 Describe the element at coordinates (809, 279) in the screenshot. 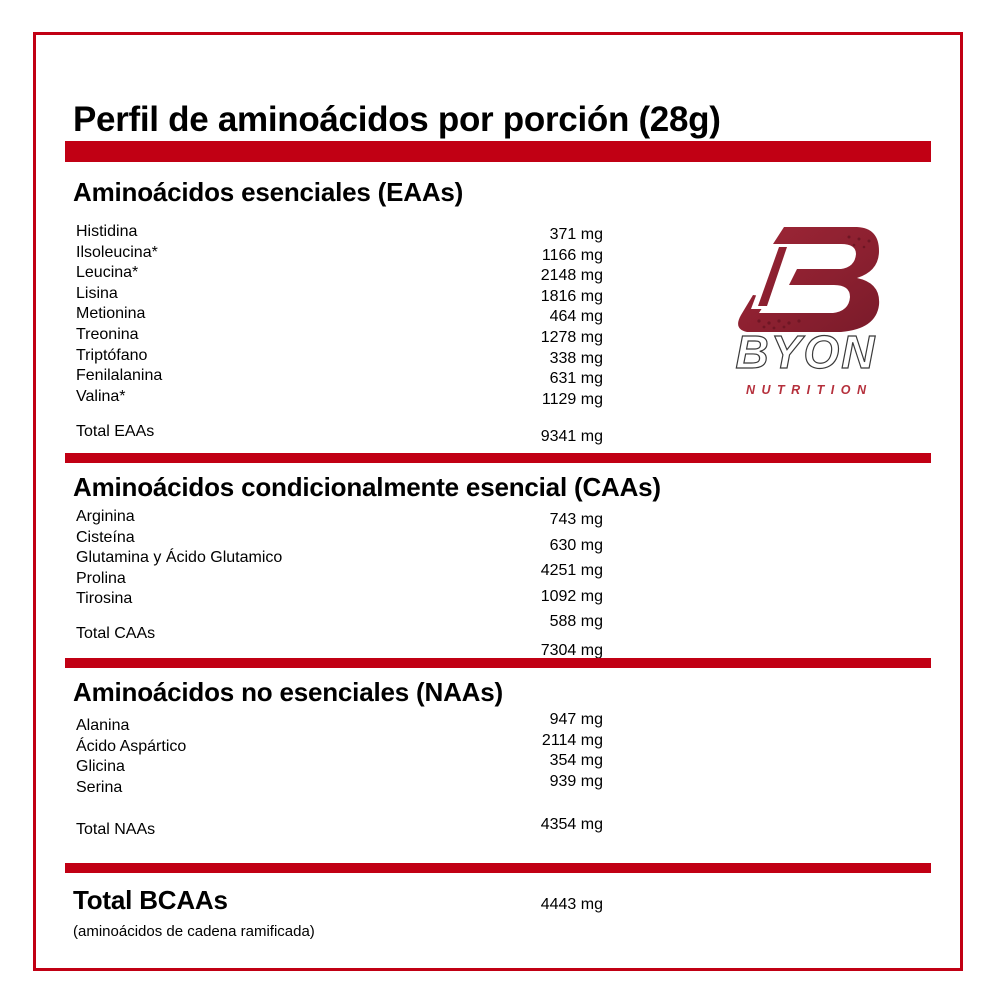

I see `byon-b-mark-icon` at that location.